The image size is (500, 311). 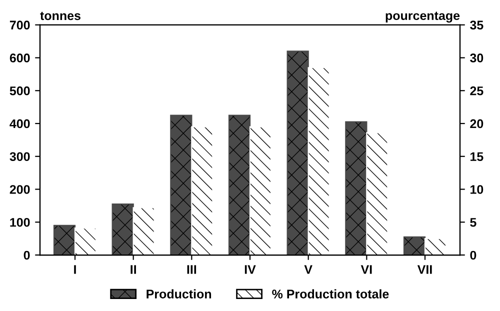 I want to click on y2-tick-label: 20, so click(x=477, y=123).